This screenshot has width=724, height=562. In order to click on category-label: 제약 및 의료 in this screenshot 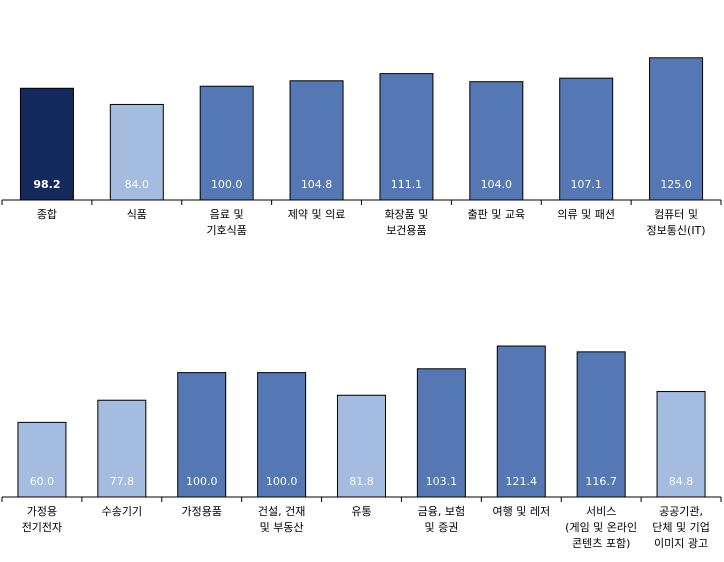, I will do `click(317, 214)`.